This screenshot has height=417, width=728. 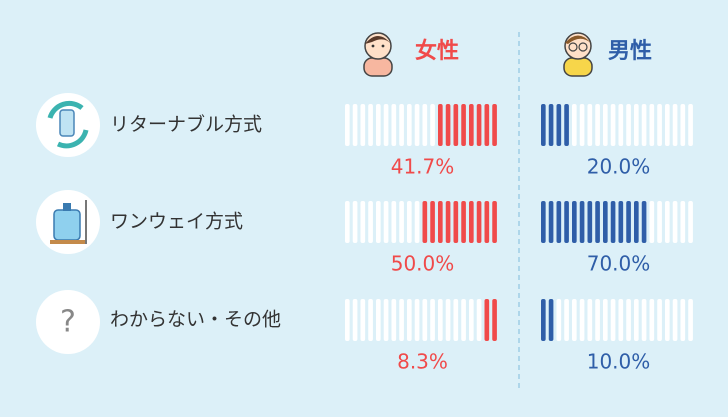 What do you see at coordinates (68, 222) in the screenshot?
I see `water-jug-icon` at bounding box center [68, 222].